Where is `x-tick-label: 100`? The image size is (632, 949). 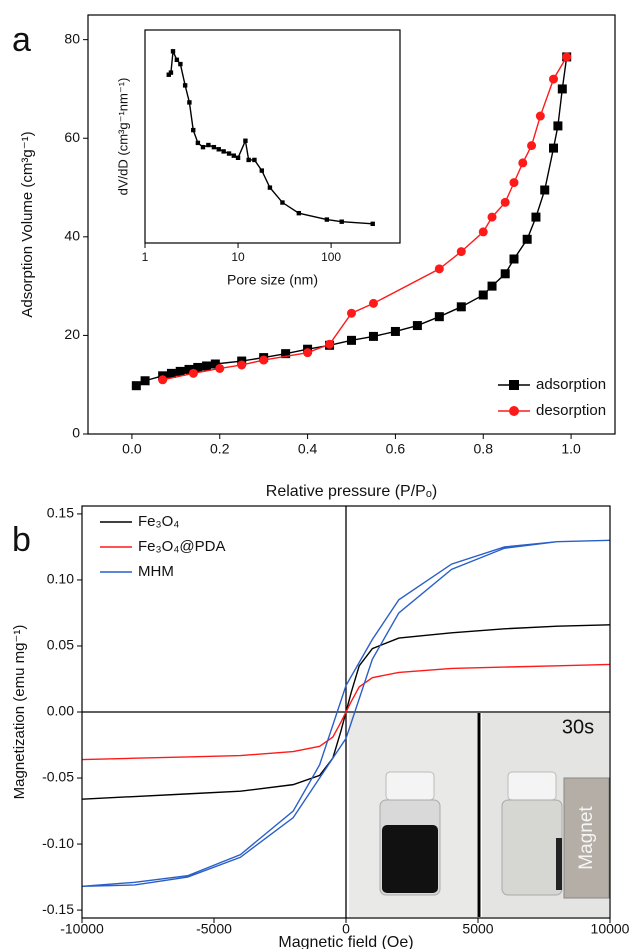 x-tick-label: 100 is located at coordinates (331, 257).